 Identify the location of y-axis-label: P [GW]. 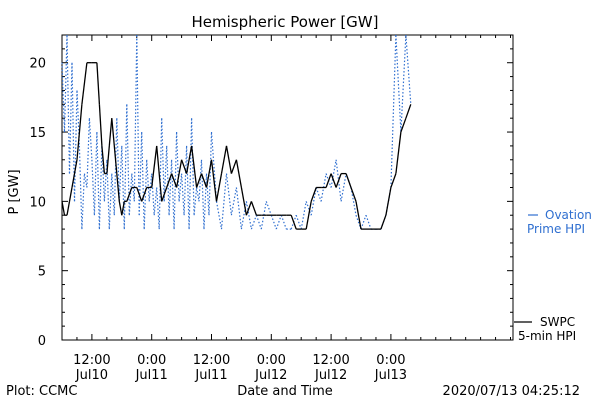
(14, 191).